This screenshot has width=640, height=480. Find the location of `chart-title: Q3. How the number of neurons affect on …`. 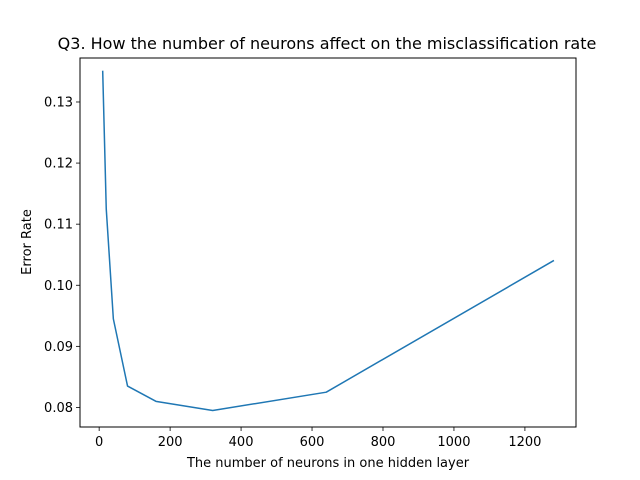

chart-title: Q3. How the number of neurons affect on … is located at coordinates (327, 43).